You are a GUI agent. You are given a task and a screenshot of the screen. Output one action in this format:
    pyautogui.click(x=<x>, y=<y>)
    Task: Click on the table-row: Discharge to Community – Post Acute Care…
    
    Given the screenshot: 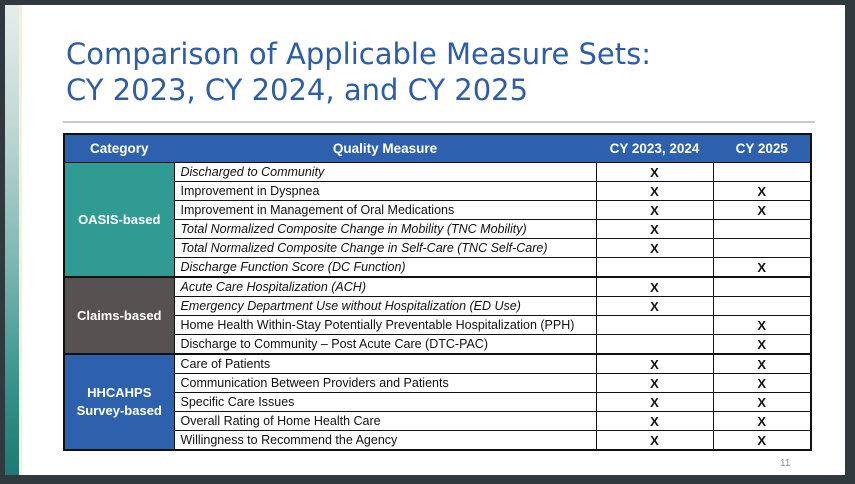 What is the action you would take?
    pyautogui.click(x=438, y=344)
    